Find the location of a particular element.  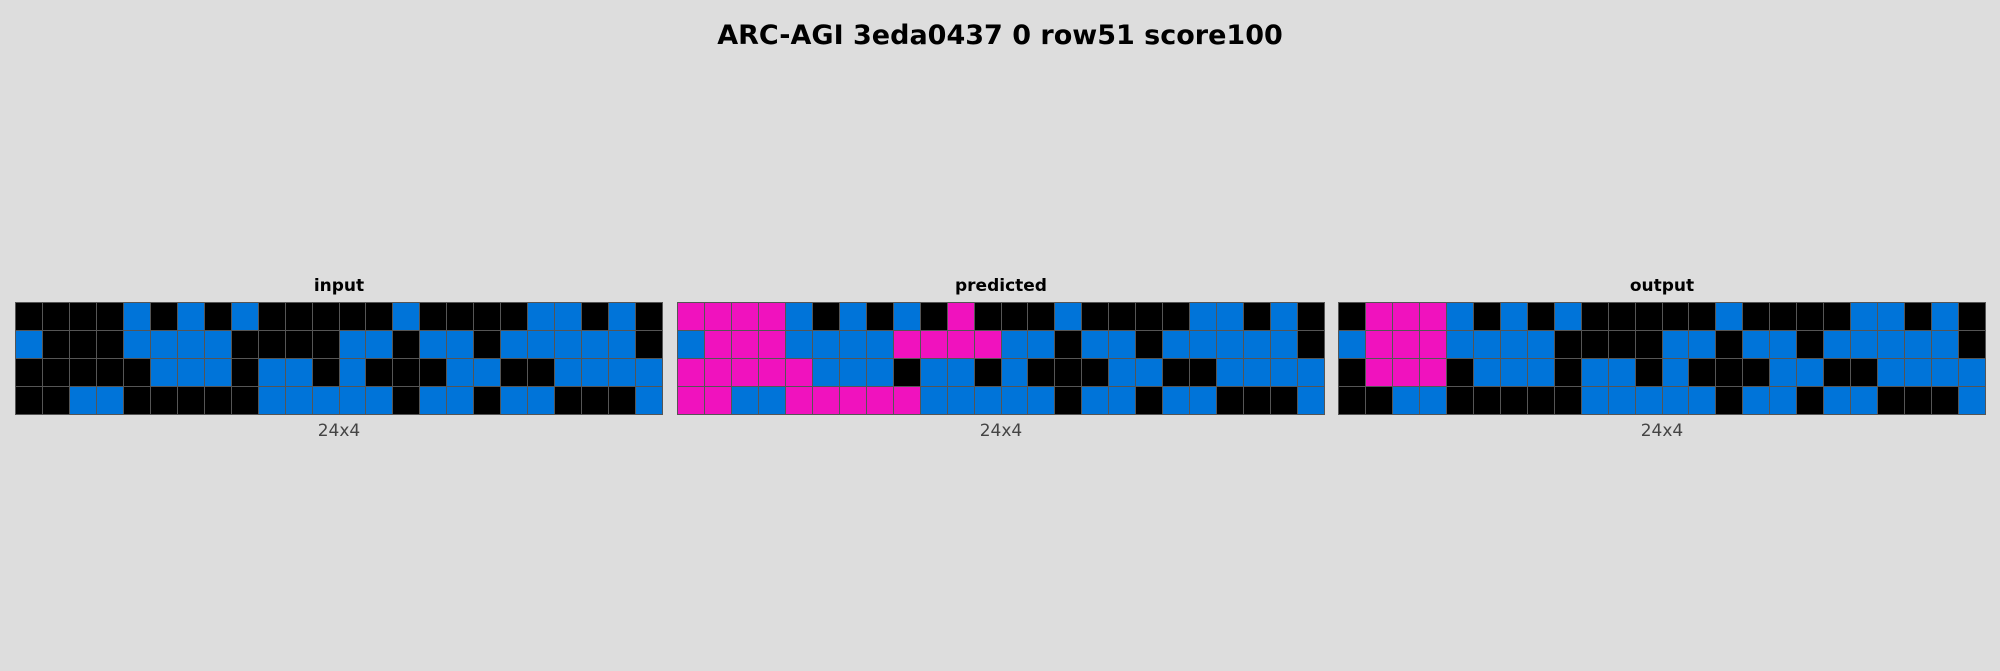

grid-output is located at coordinates (1662, 358).